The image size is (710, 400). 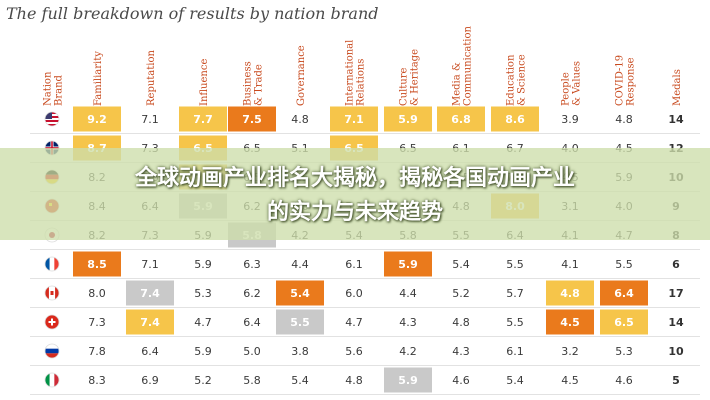 What do you see at coordinates (52, 351) in the screenshot?
I see `ru-flag-icon` at bounding box center [52, 351].